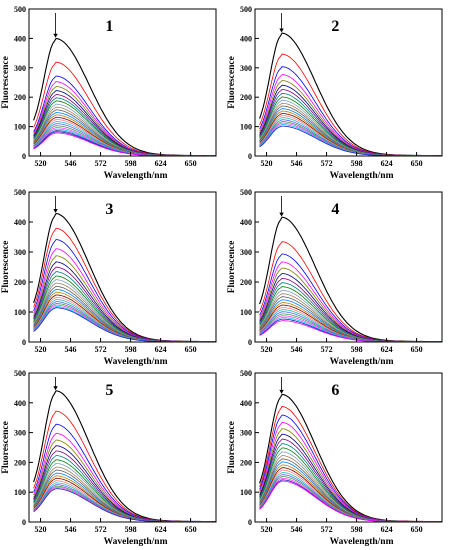  I want to click on panel-number: 1, so click(109, 26).